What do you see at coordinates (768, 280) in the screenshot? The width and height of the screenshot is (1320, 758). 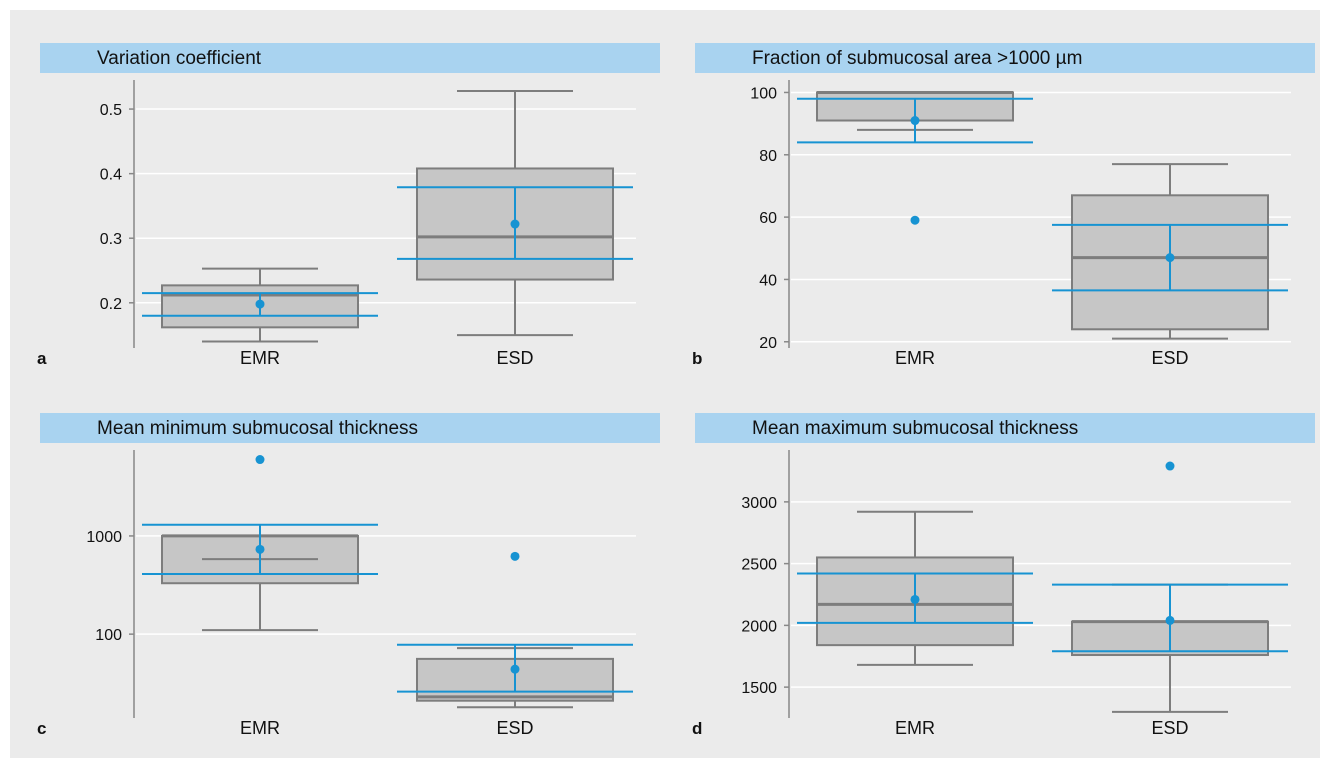 I see `y-tick-label: 40` at bounding box center [768, 280].